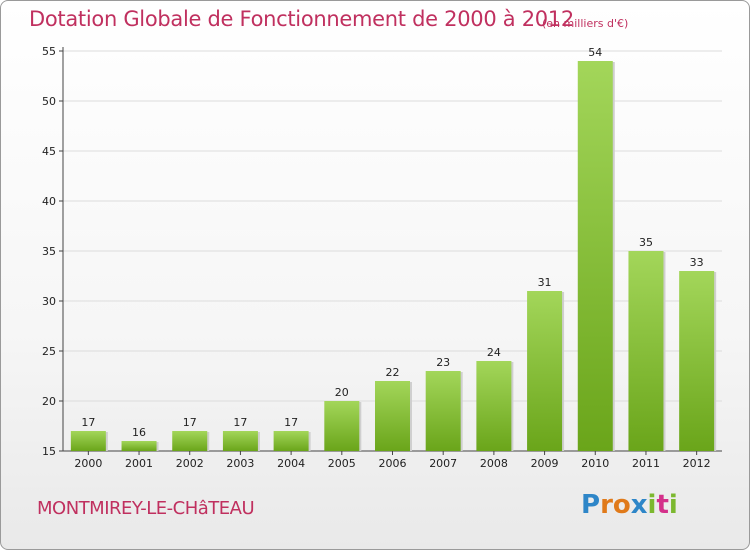 The width and height of the screenshot is (750, 550). What do you see at coordinates (697, 262) in the screenshot?
I see `bar-value-label: 33` at bounding box center [697, 262].